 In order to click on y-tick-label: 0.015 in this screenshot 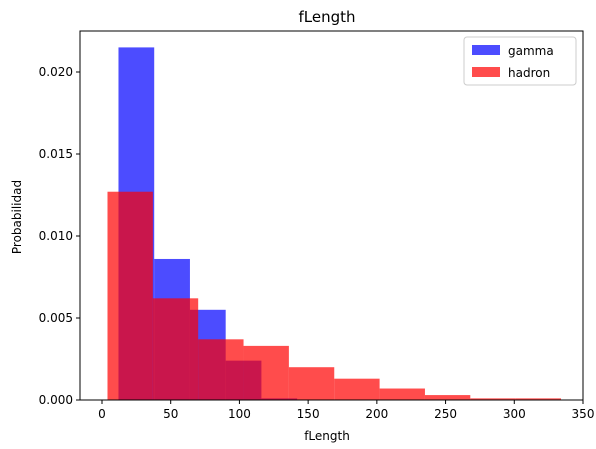, I will do `click(56, 154)`.